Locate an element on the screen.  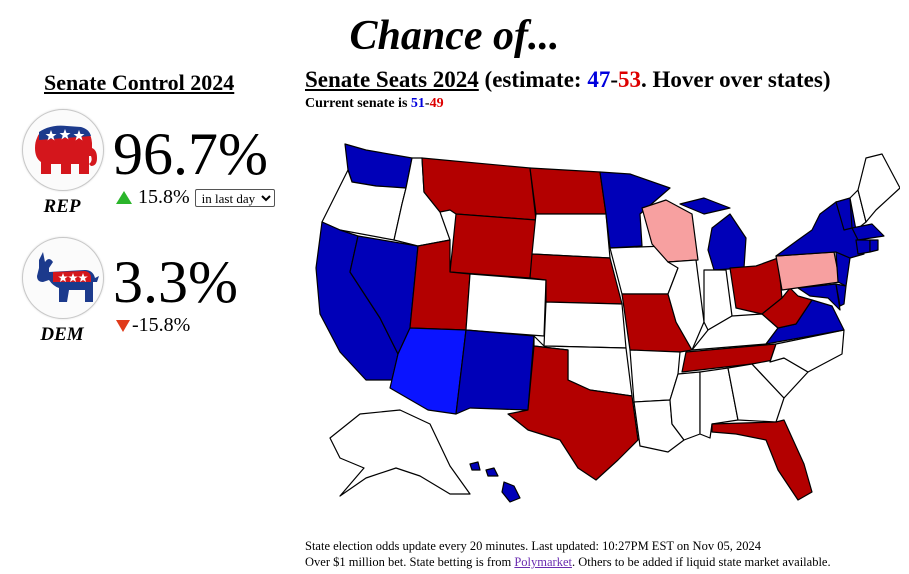
seats-sep: - is located at coordinates (614, 79).